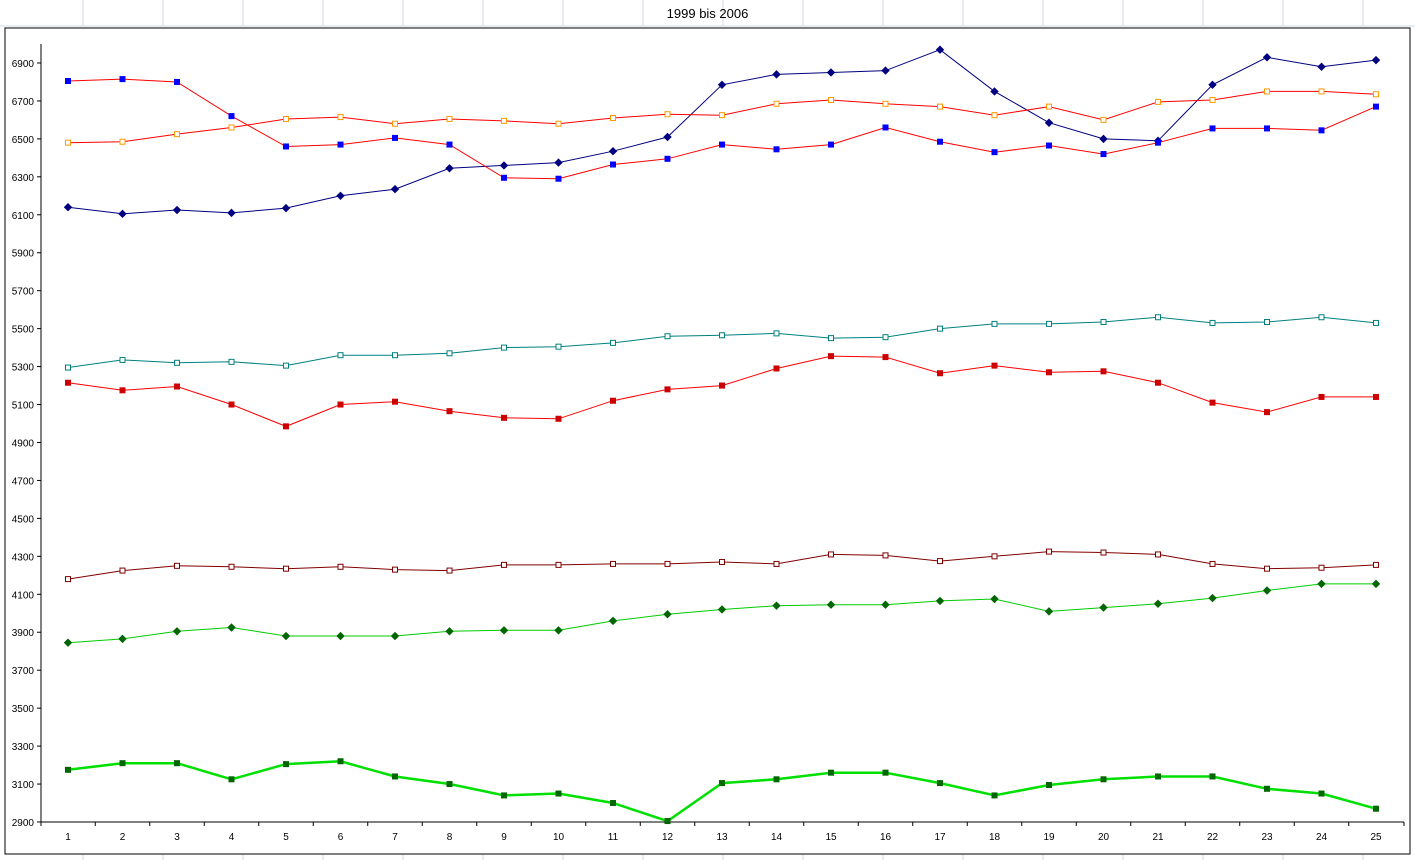  Describe the element at coordinates (1267, 837) in the screenshot. I see `x-tick-label: 23` at that location.